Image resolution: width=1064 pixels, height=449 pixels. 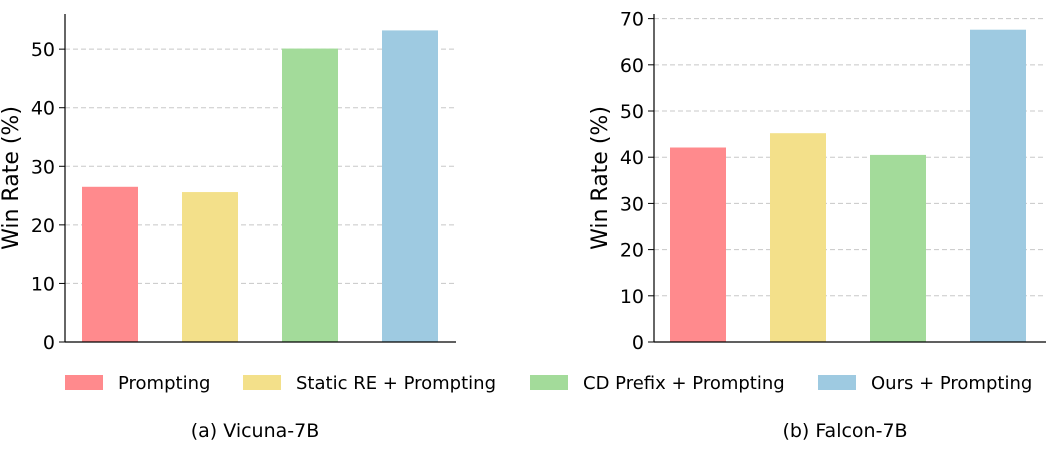 What do you see at coordinates (837, 382) in the screenshot?
I see `legend-swatch-ours-prompting` at bounding box center [837, 382].